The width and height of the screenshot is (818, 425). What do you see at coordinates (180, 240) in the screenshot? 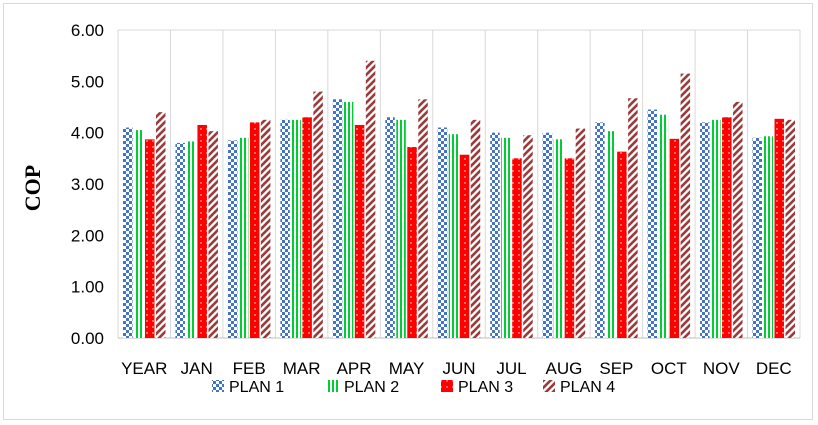
I see `bar-plan-1-jan` at bounding box center [180, 240].